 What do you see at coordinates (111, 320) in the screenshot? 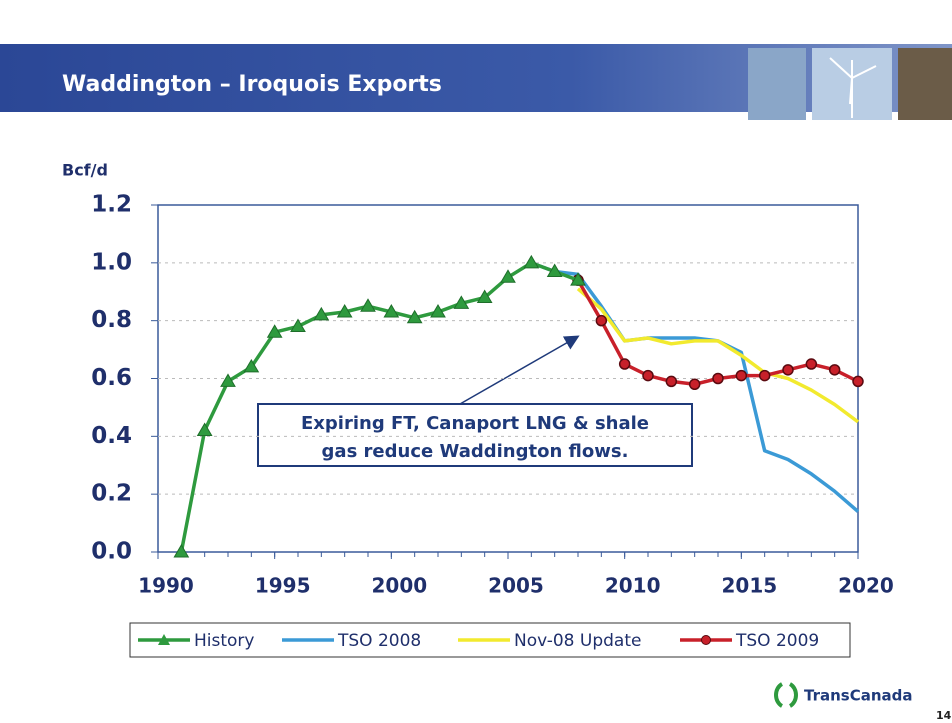
I see `y-tick-label: 0.8` at bounding box center [111, 320].